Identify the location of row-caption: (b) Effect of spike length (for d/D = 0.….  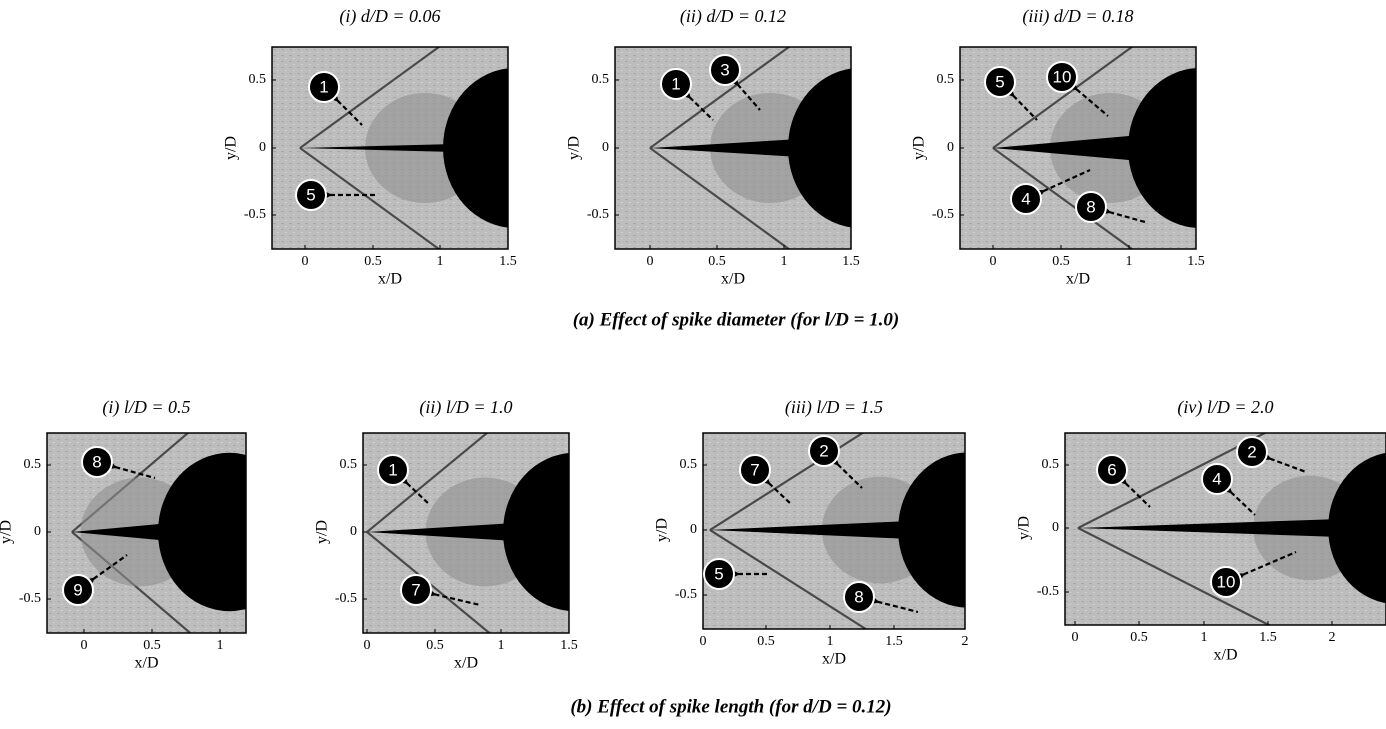
(730, 706).